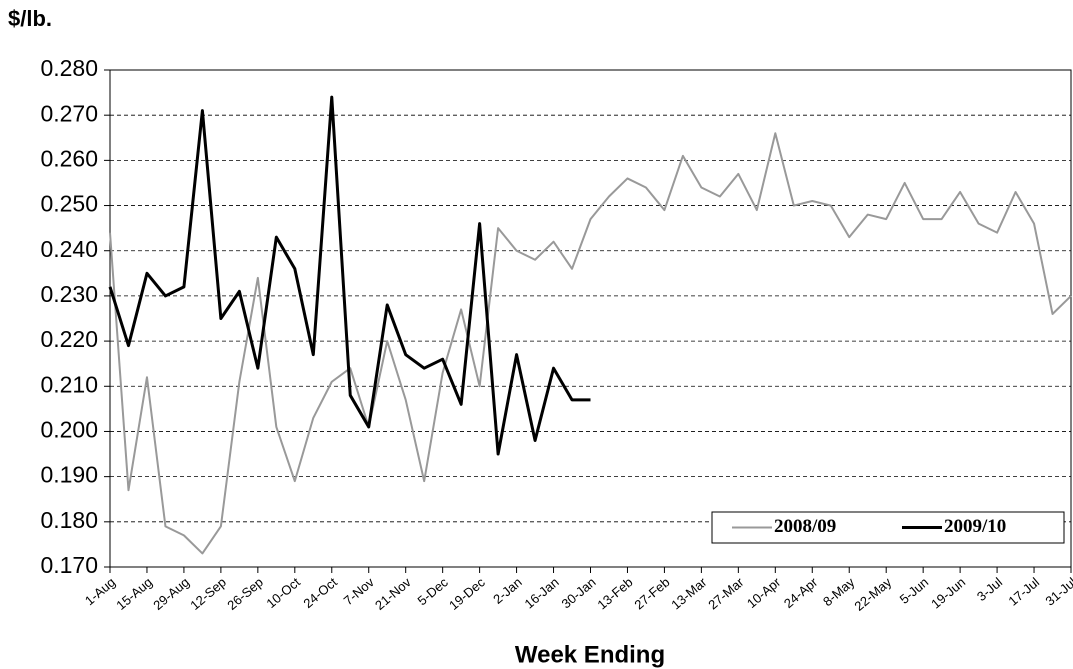 The image size is (1073, 669). I want to click on y-tick-label: 0.260, so click(69, 158).